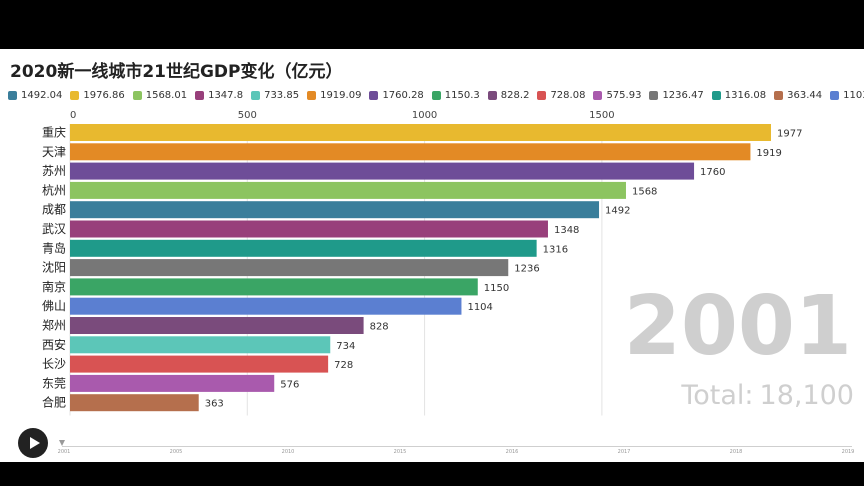  Describe the element at coordinates (54, 402) in the screenshot. I see `category-label: 合肥` at that location.